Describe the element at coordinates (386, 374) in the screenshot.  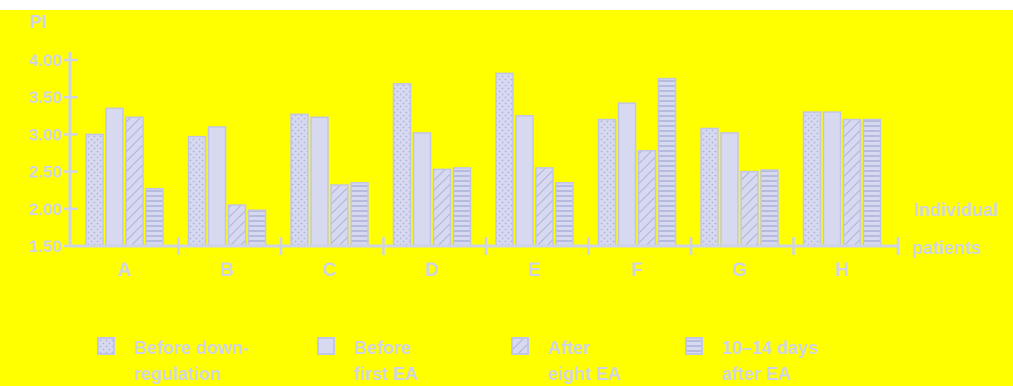
I see `legend-label-line2: first EA` at that location.